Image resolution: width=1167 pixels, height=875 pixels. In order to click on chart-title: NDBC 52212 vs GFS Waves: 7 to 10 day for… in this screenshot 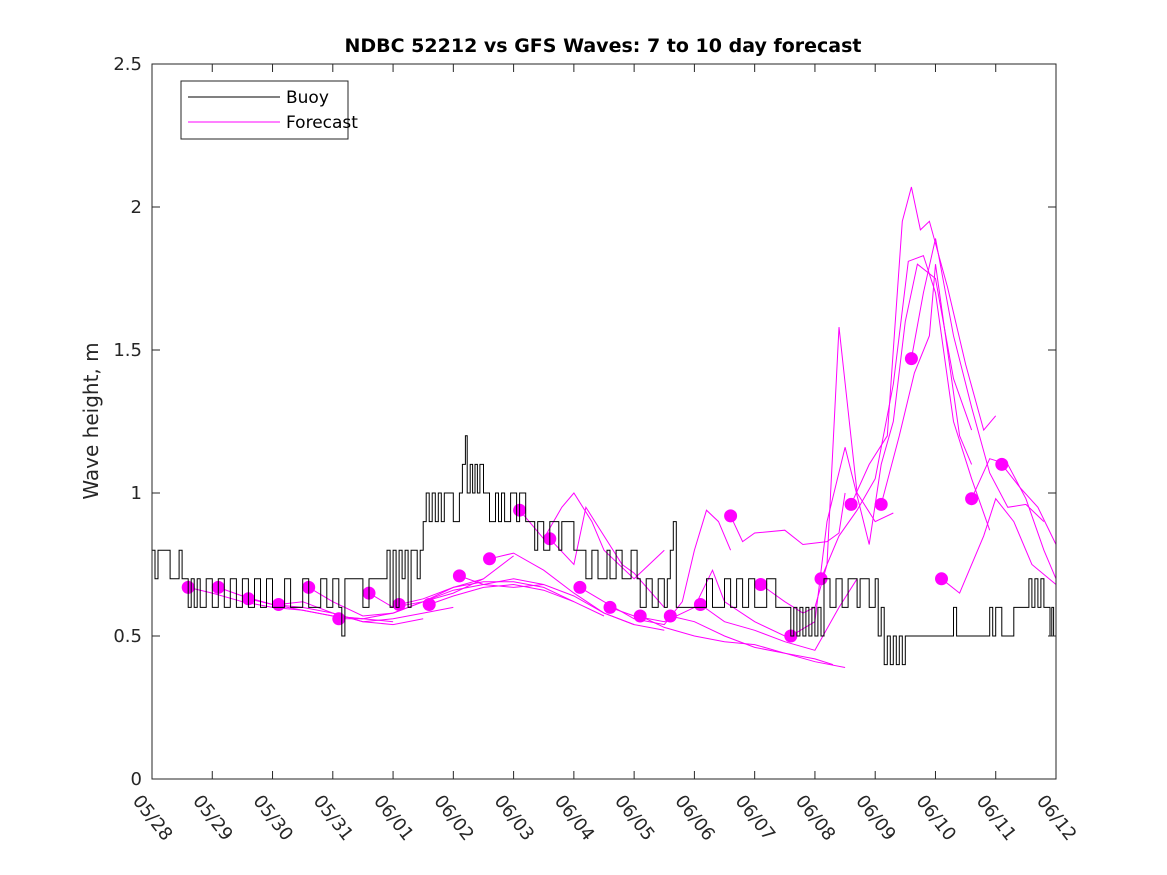, I will do `click(602, 46)`.